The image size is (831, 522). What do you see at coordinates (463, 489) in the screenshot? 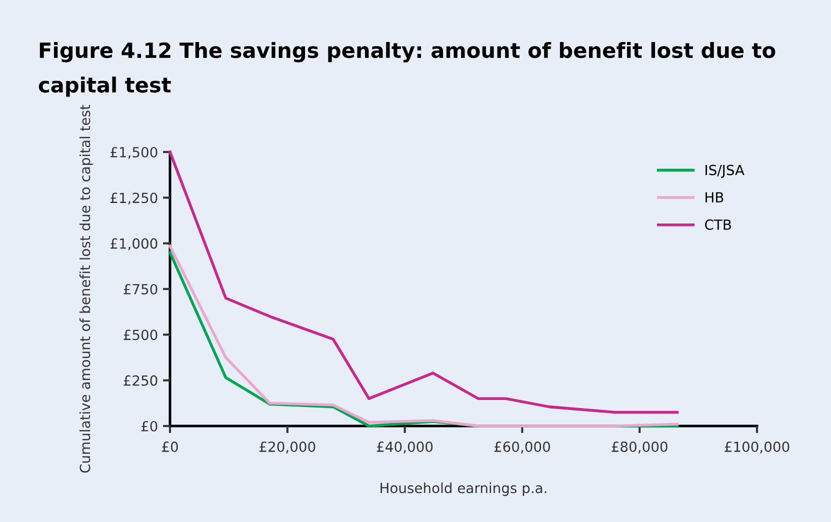
I see `x-axis-title: Household earnings p.a.` at bounding box center [463, 489].